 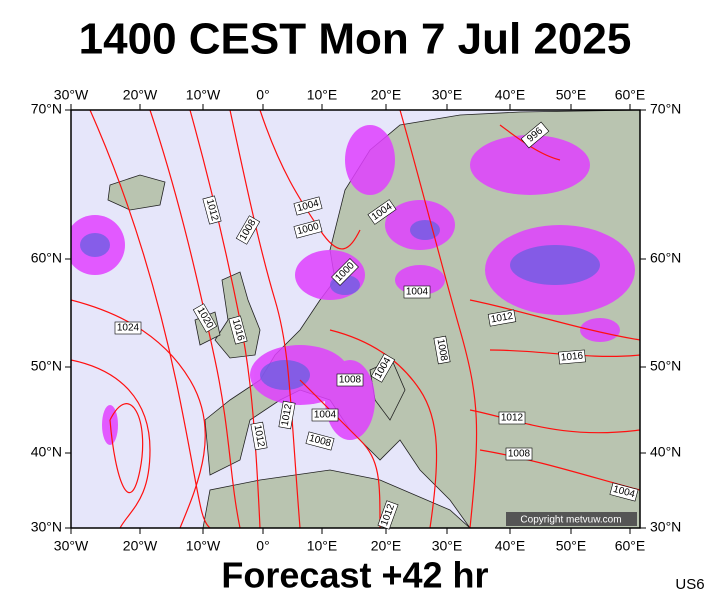 I want to click on copyright: Copyright metvuw.com, so click(x=570, y=520).